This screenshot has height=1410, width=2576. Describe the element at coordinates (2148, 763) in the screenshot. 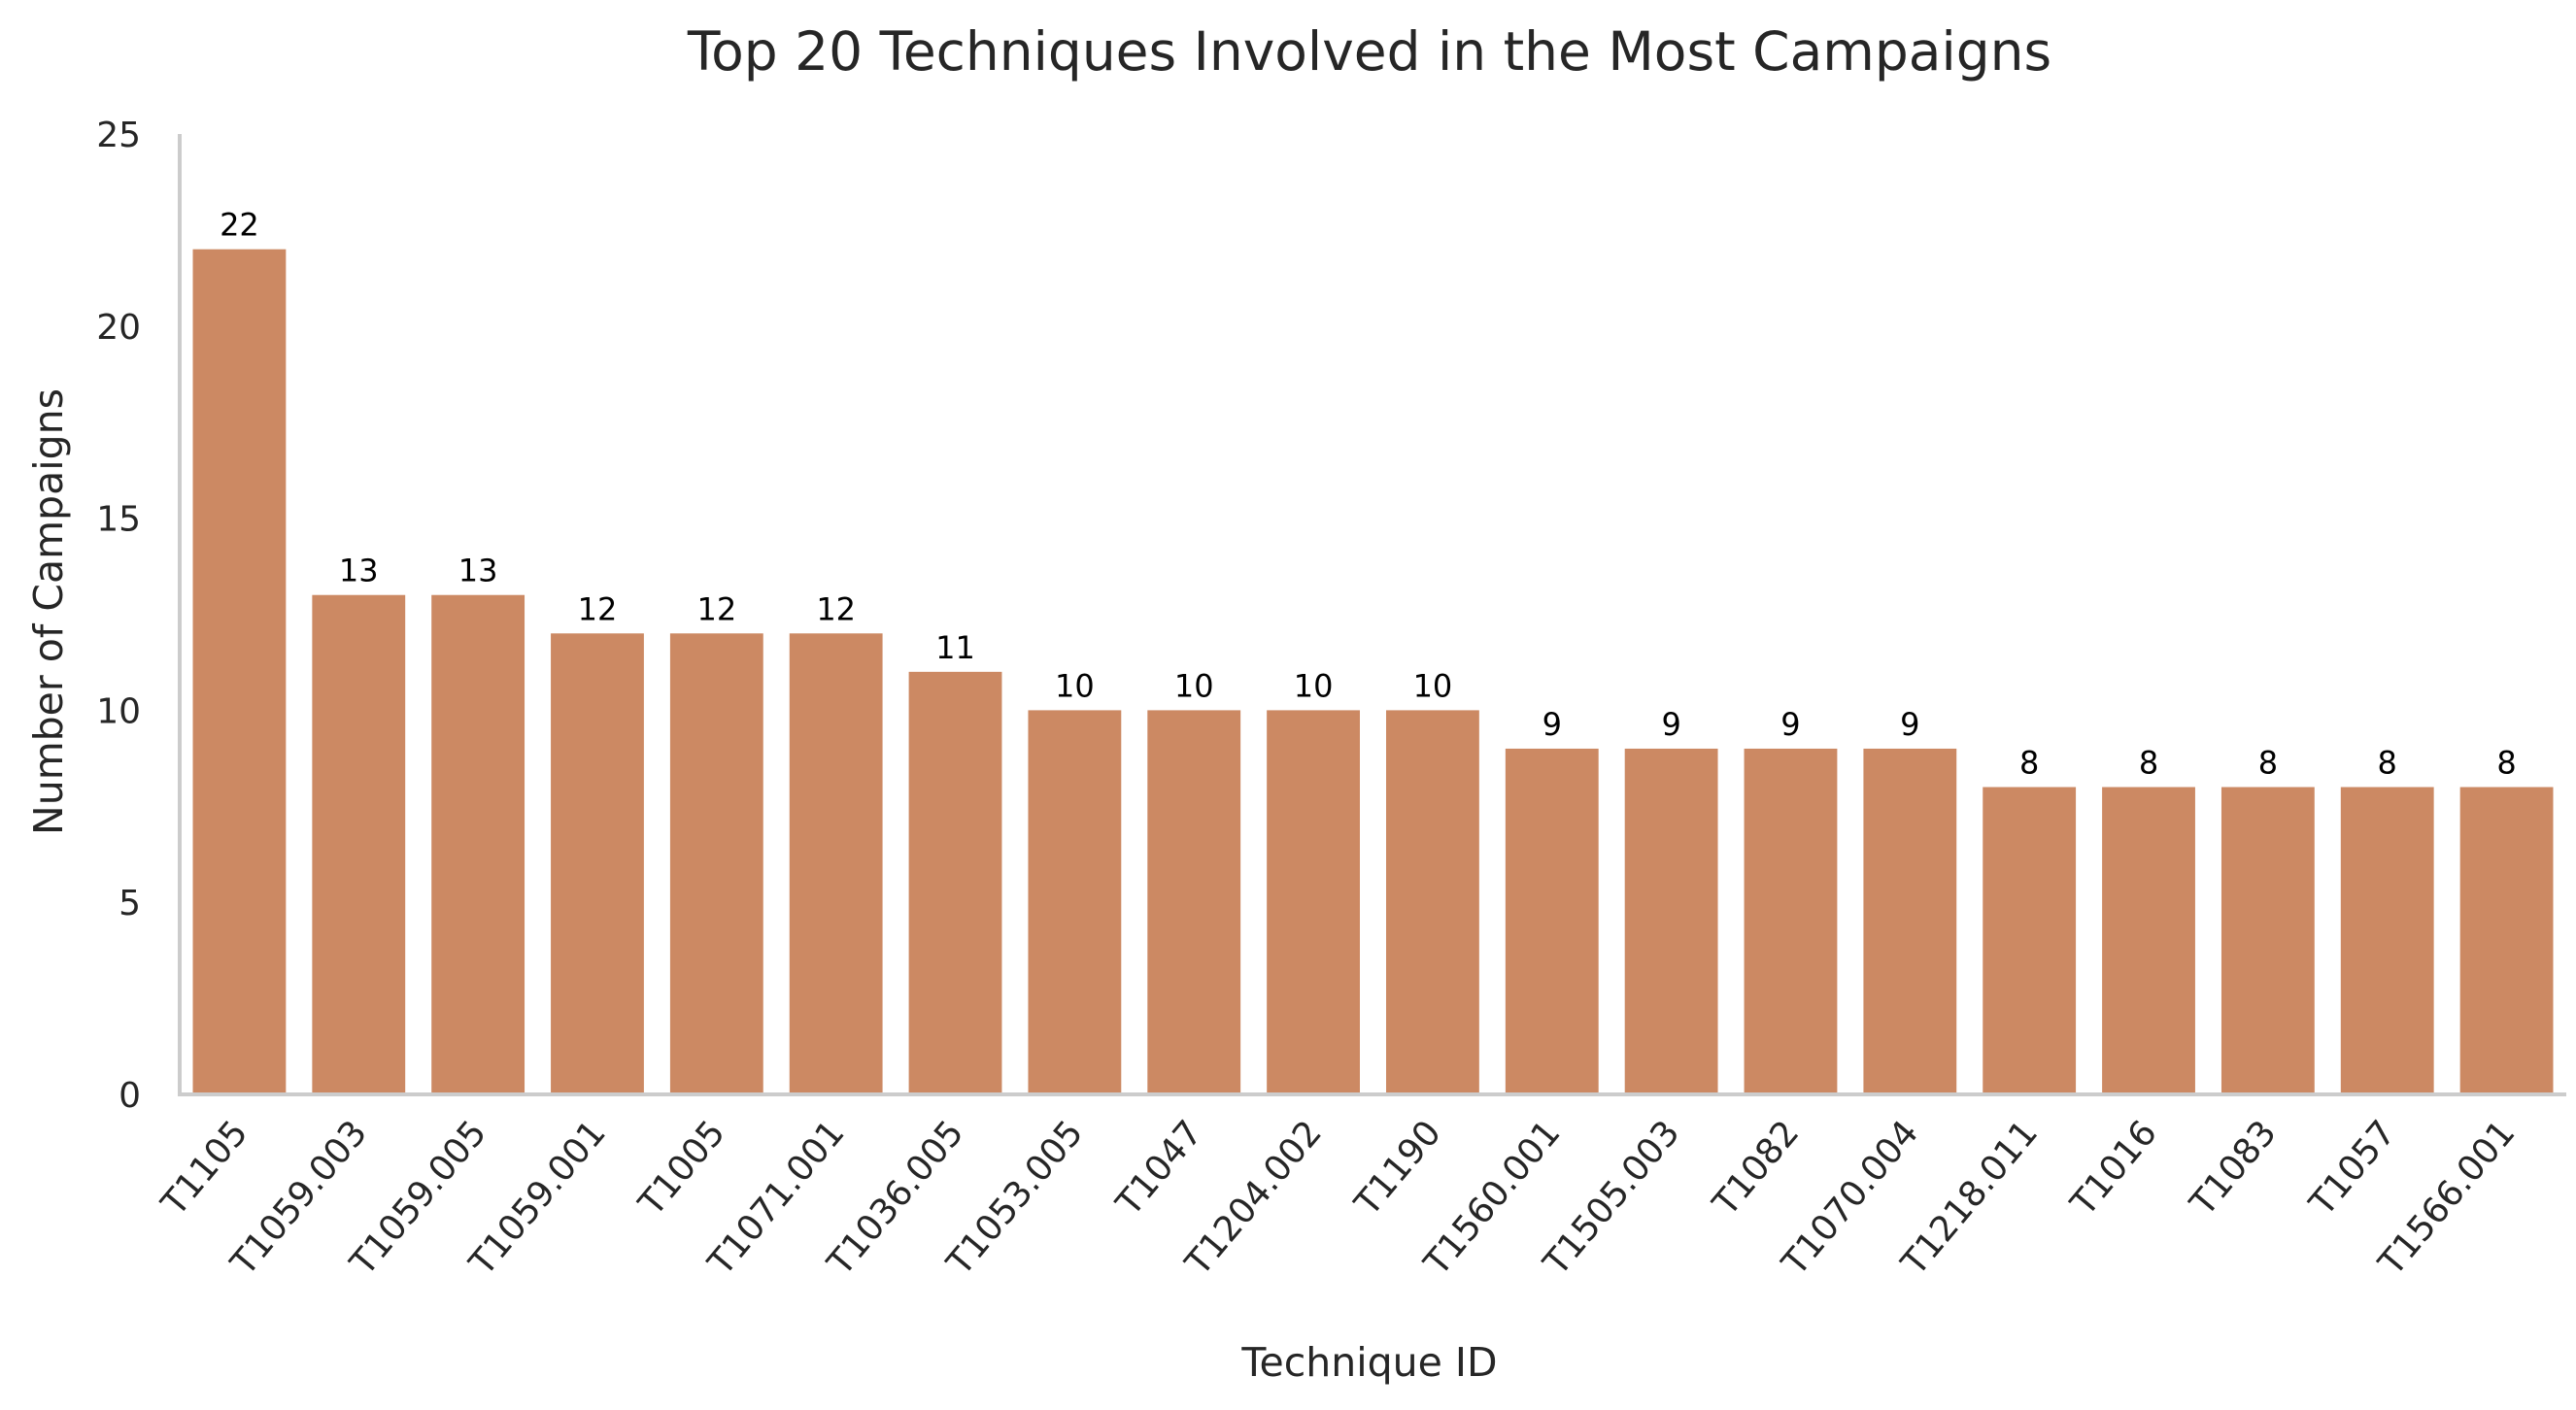

I see `data-label-T1016: 8` at that location.